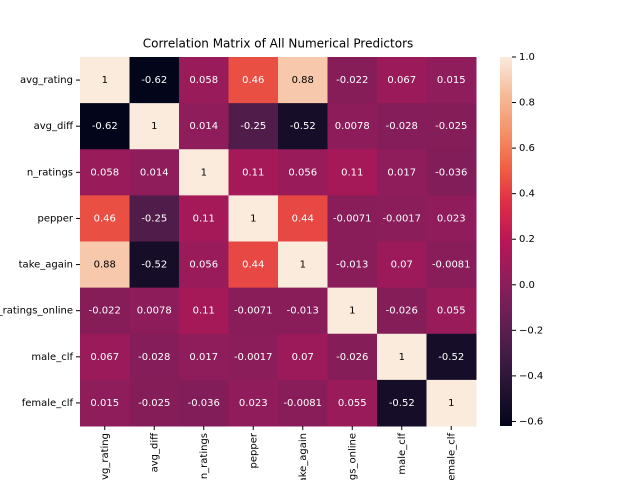  What do you see at coordinates (352, 456) in the screenshot?
I see `x-tick-label: n_ratings_online` at bounding box center [352, 456].